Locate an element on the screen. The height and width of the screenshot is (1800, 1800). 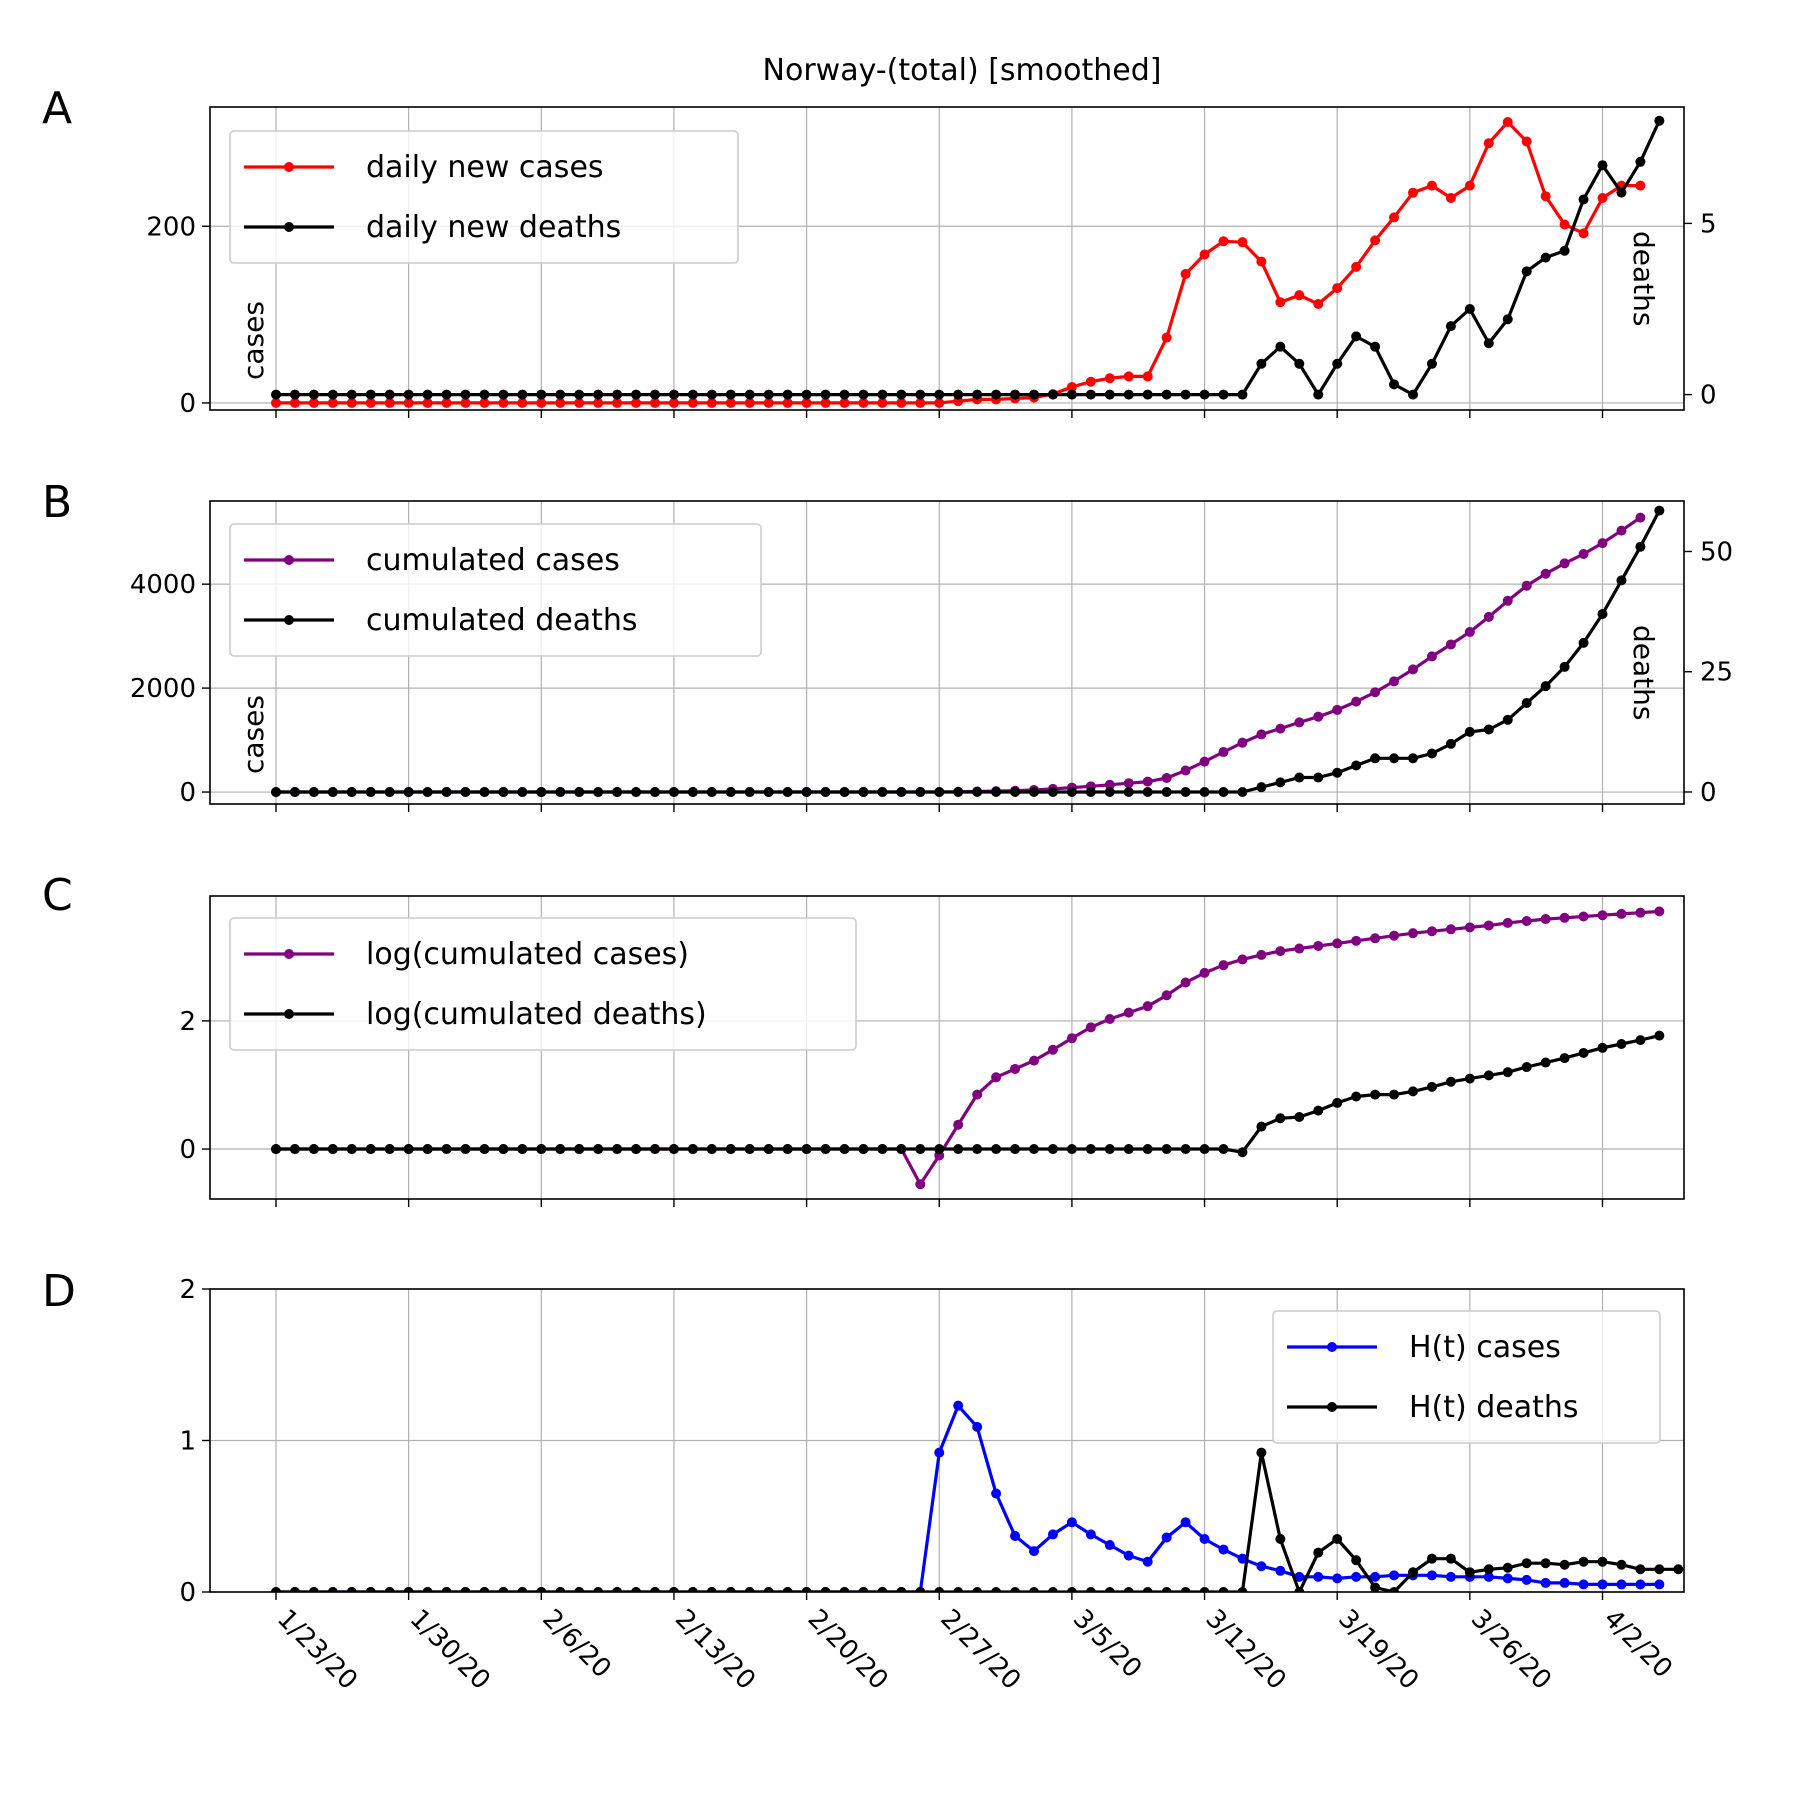
legend-label: cumulated cases is located at coordinates (493, 560).